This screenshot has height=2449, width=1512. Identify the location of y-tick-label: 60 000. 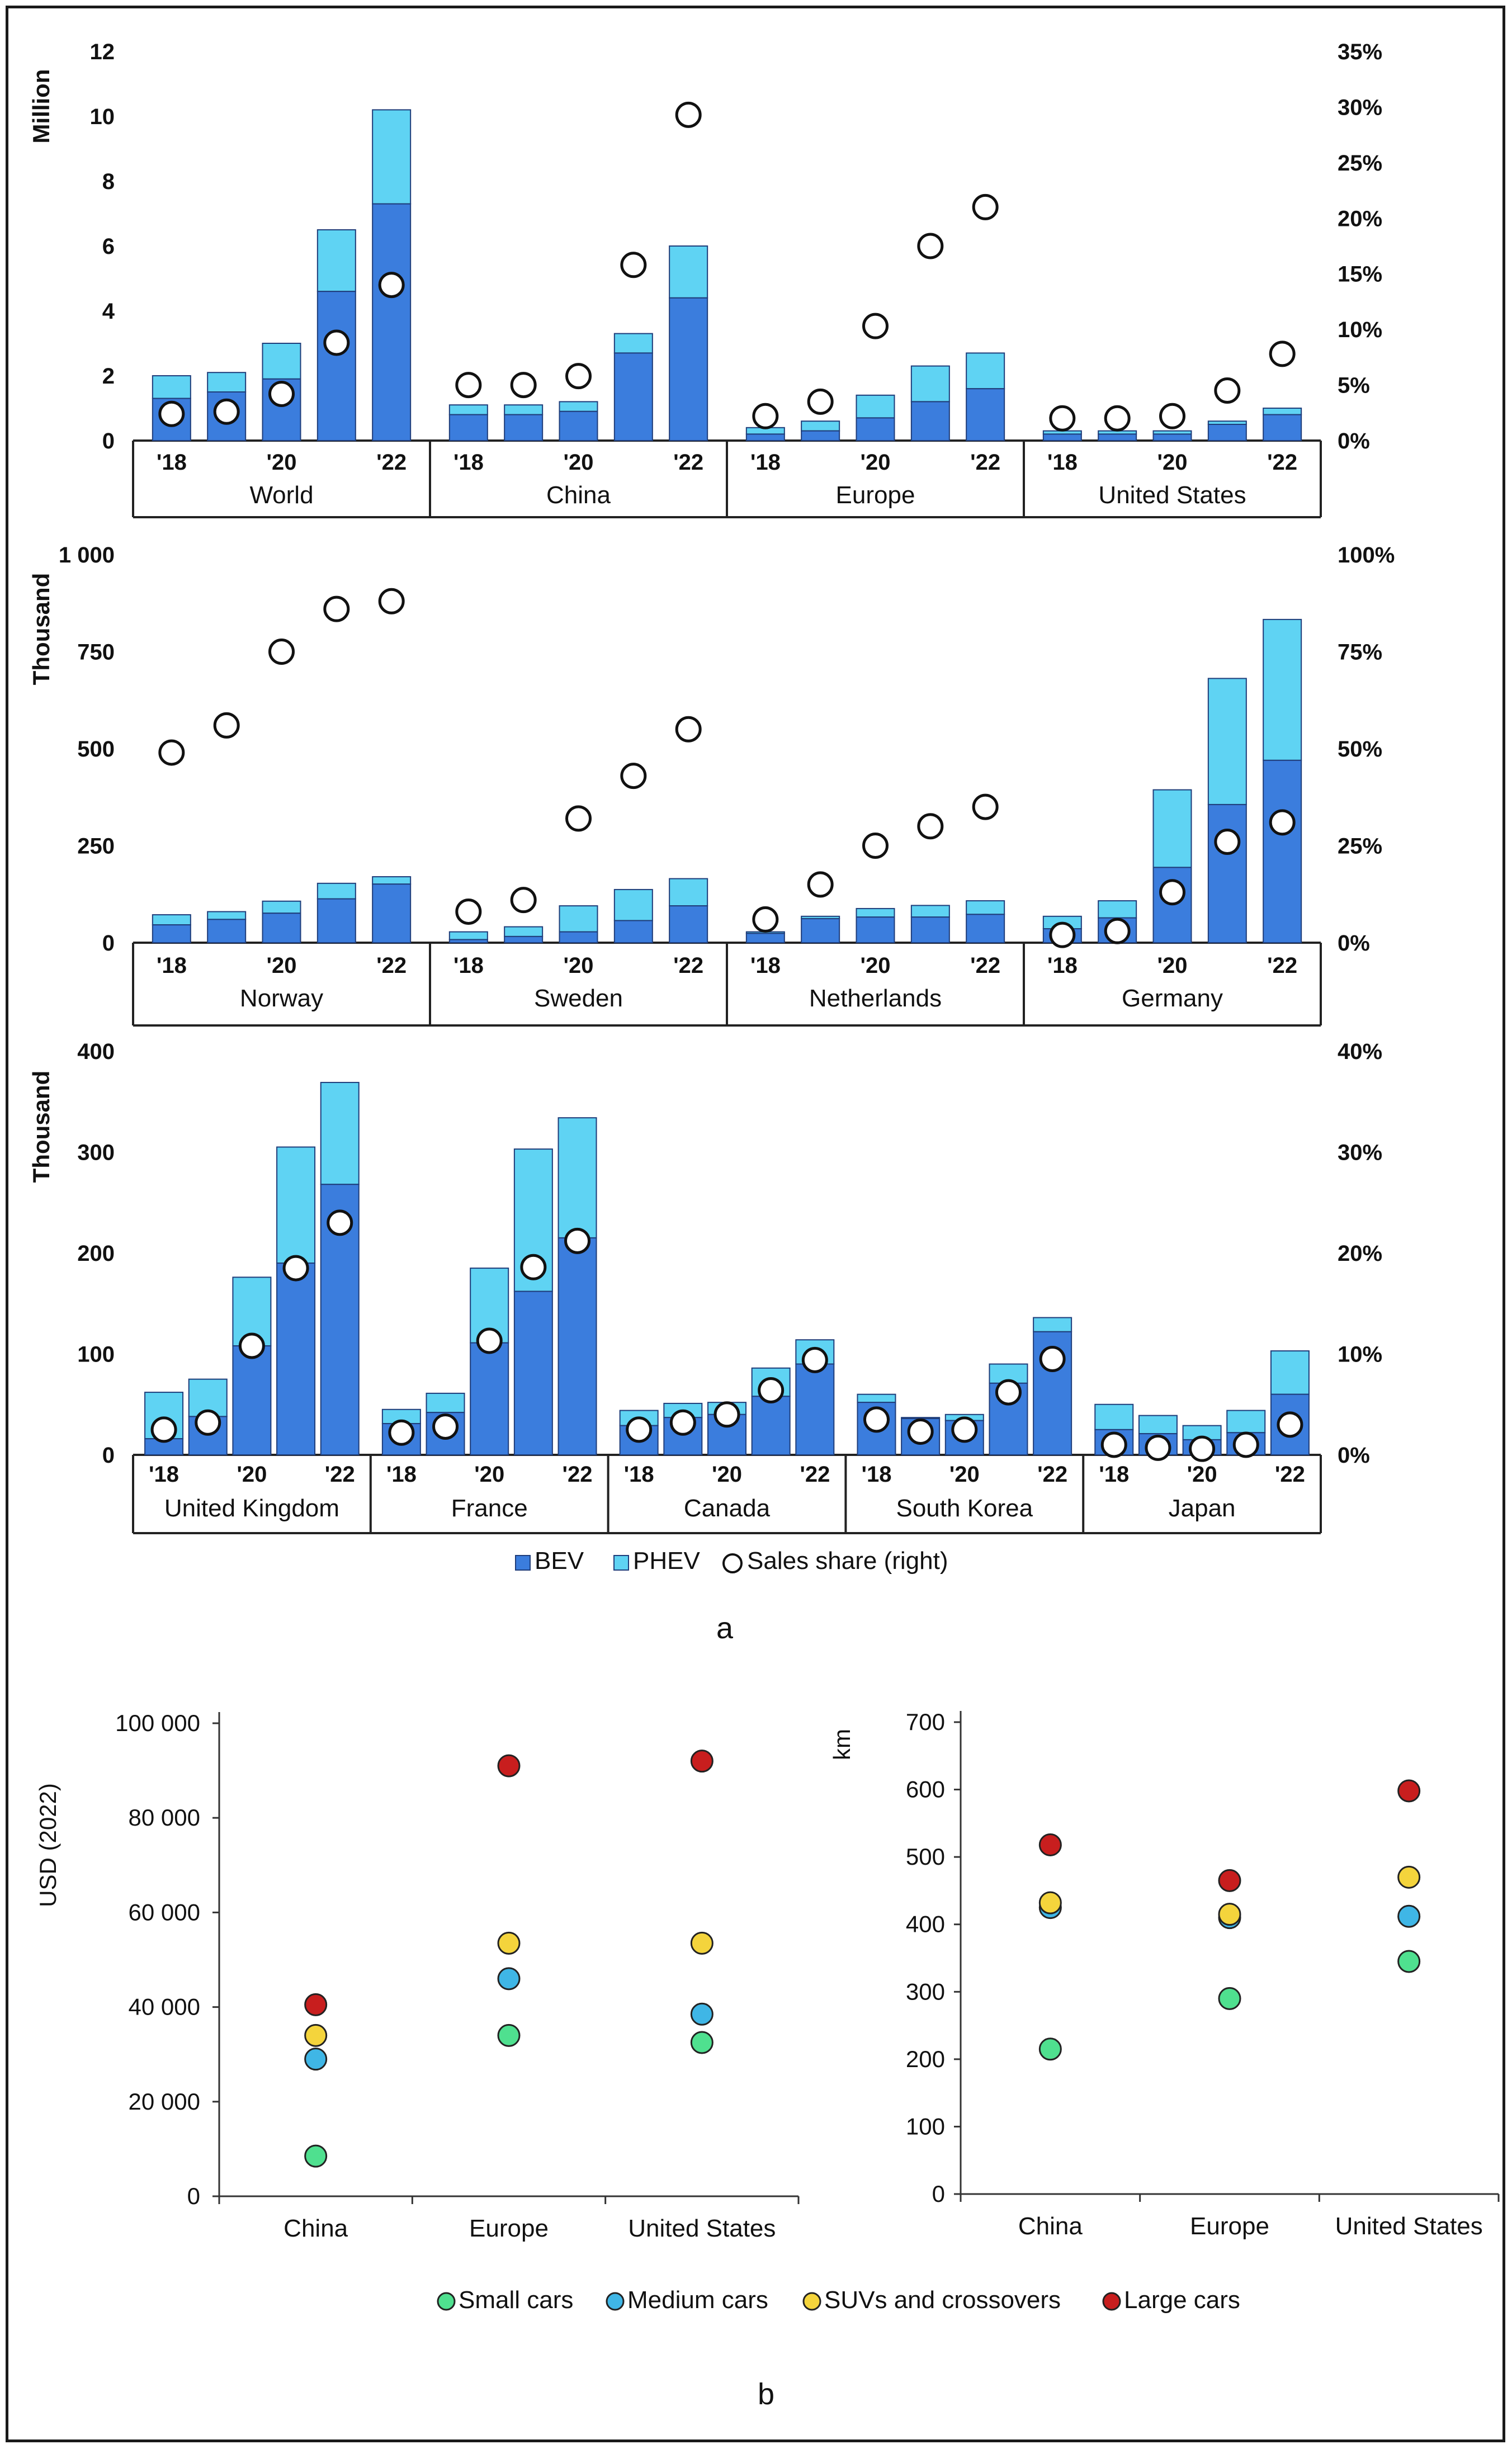
(164, 1912).